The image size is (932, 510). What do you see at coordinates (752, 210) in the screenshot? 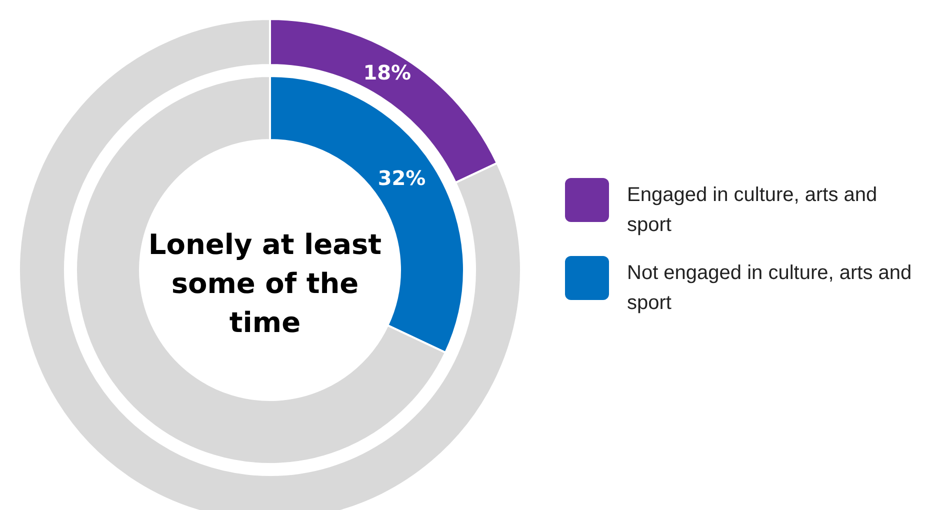
I see `legend-label: Engaged in culture, arts and sport` at bounding box center [752, 210].